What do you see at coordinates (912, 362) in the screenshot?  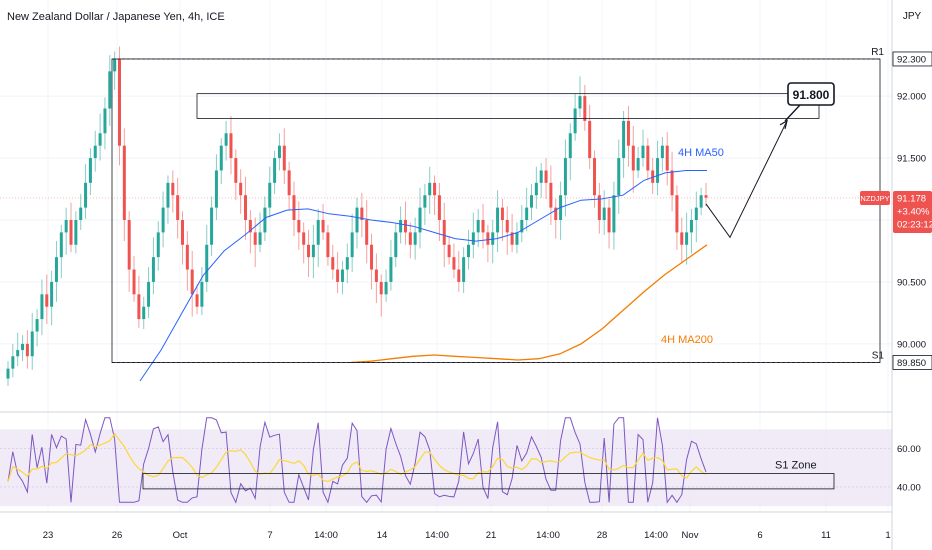 I see `level-badge` at bounding box center [912, 362].